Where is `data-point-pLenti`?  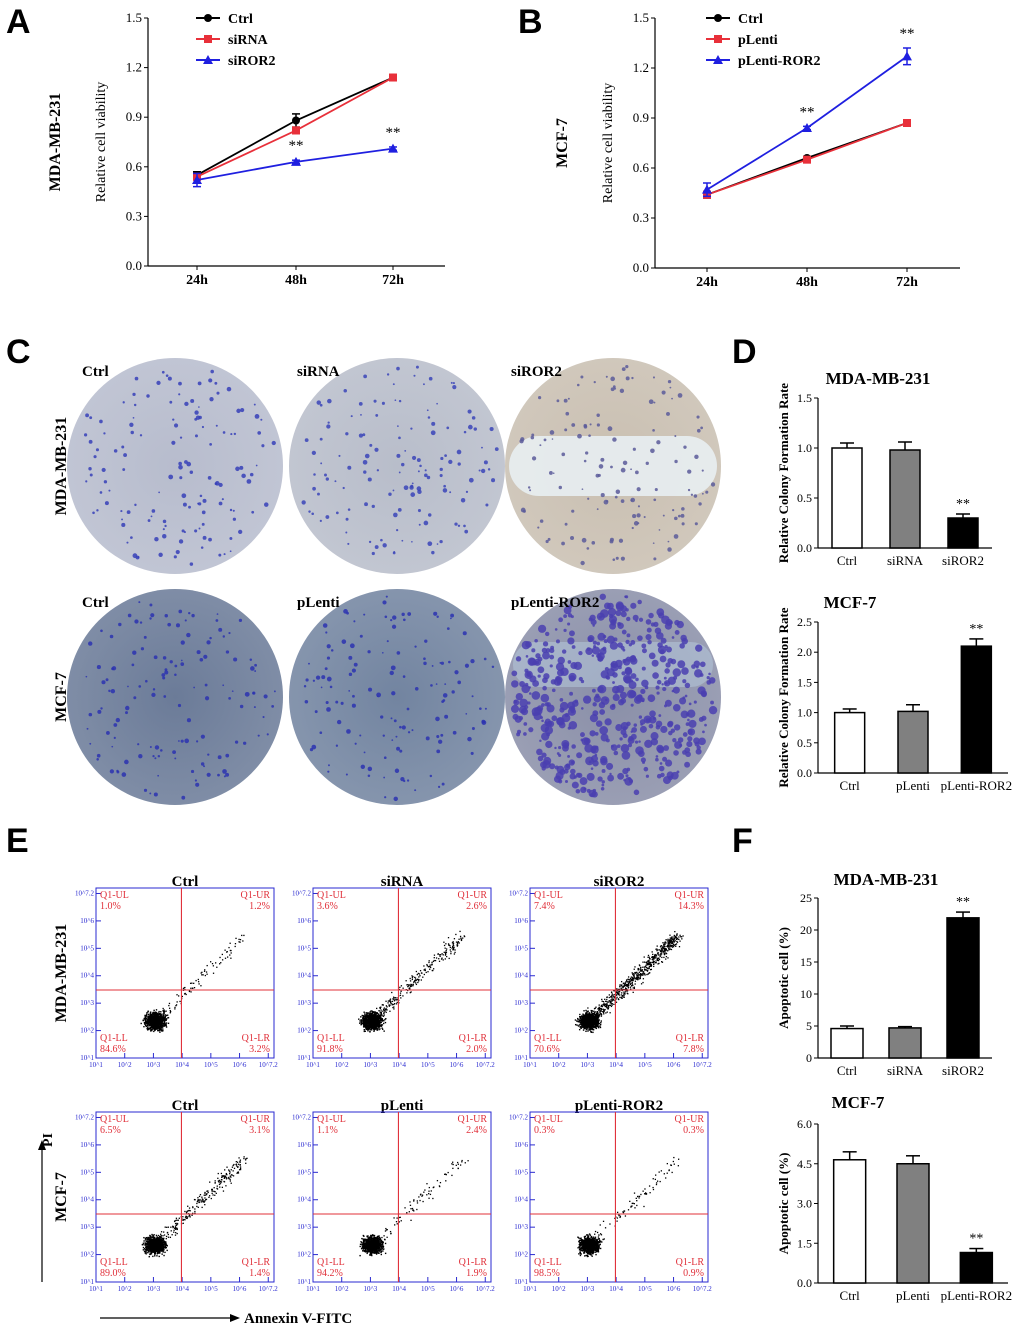 data-point-pLenti is located at coordinates (907, 123).